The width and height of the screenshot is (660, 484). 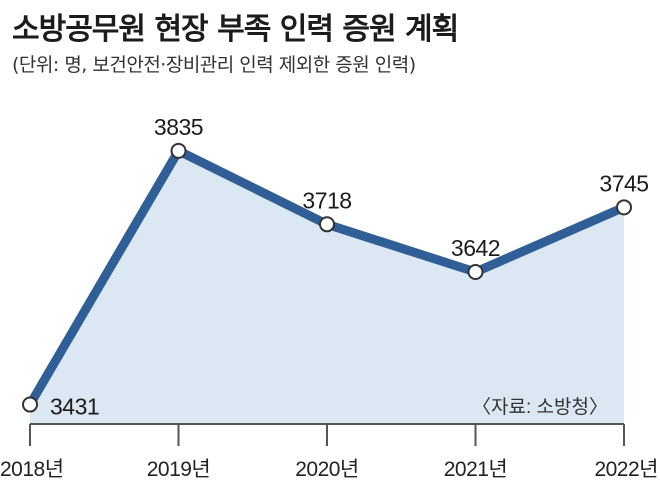 What do you see at coordinates (623, 183) in the screenshot?
I see `value-label-4: 3745` at bounding box center [623, 183].